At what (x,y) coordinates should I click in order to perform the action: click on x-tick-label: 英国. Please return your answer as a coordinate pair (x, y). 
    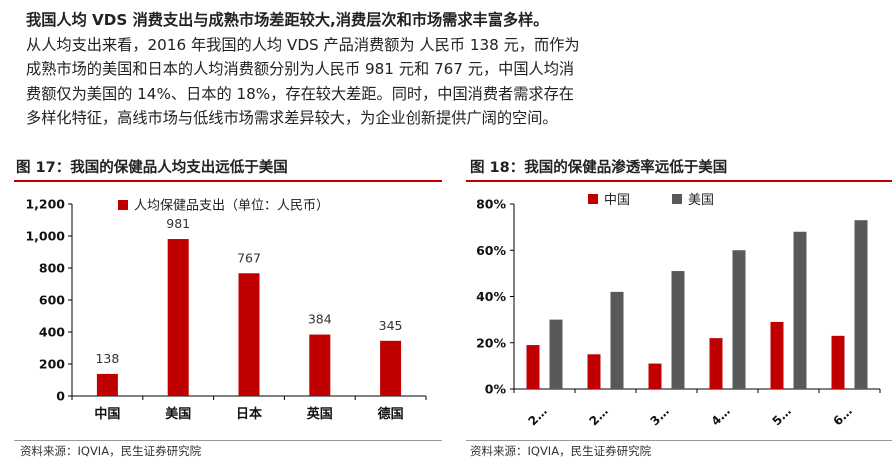
    Looking at the image, I should click on (319, 414).